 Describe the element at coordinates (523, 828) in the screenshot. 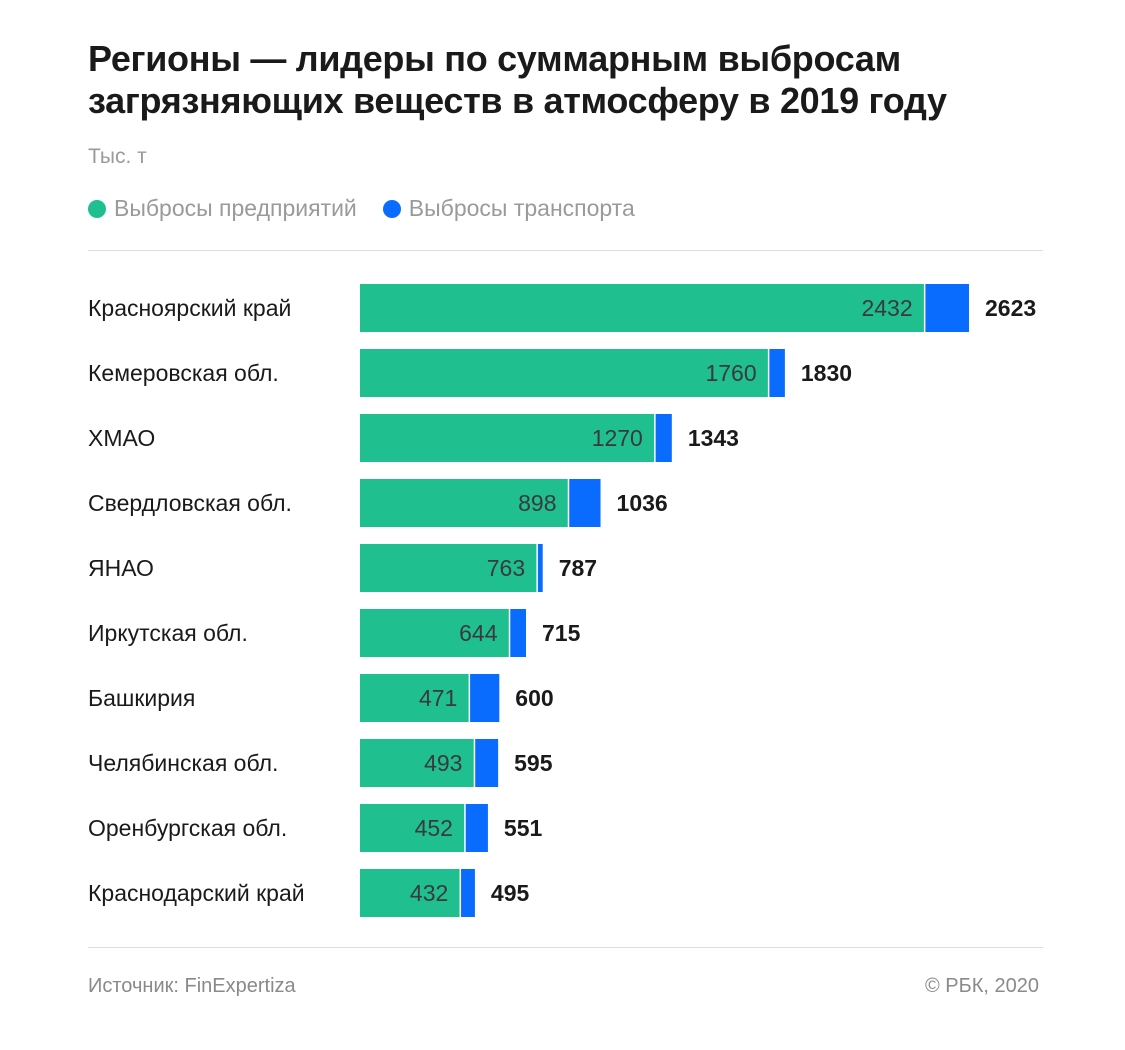

I see `total-label: 551` at that location.